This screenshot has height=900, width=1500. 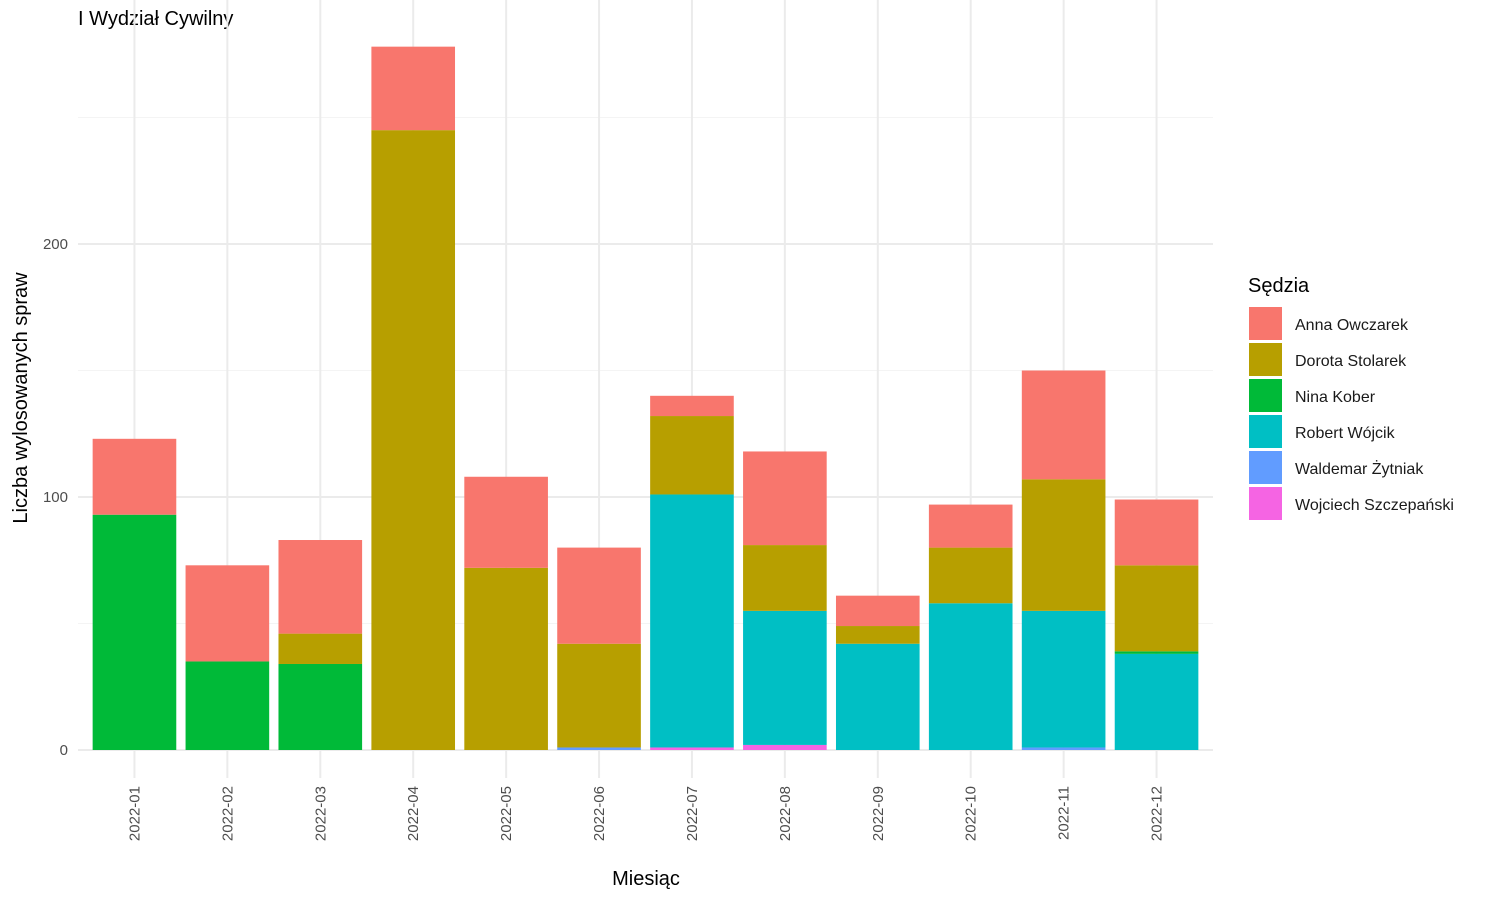 I want to click on x-tick-label: 2022-07, so click(x=692, y=813).